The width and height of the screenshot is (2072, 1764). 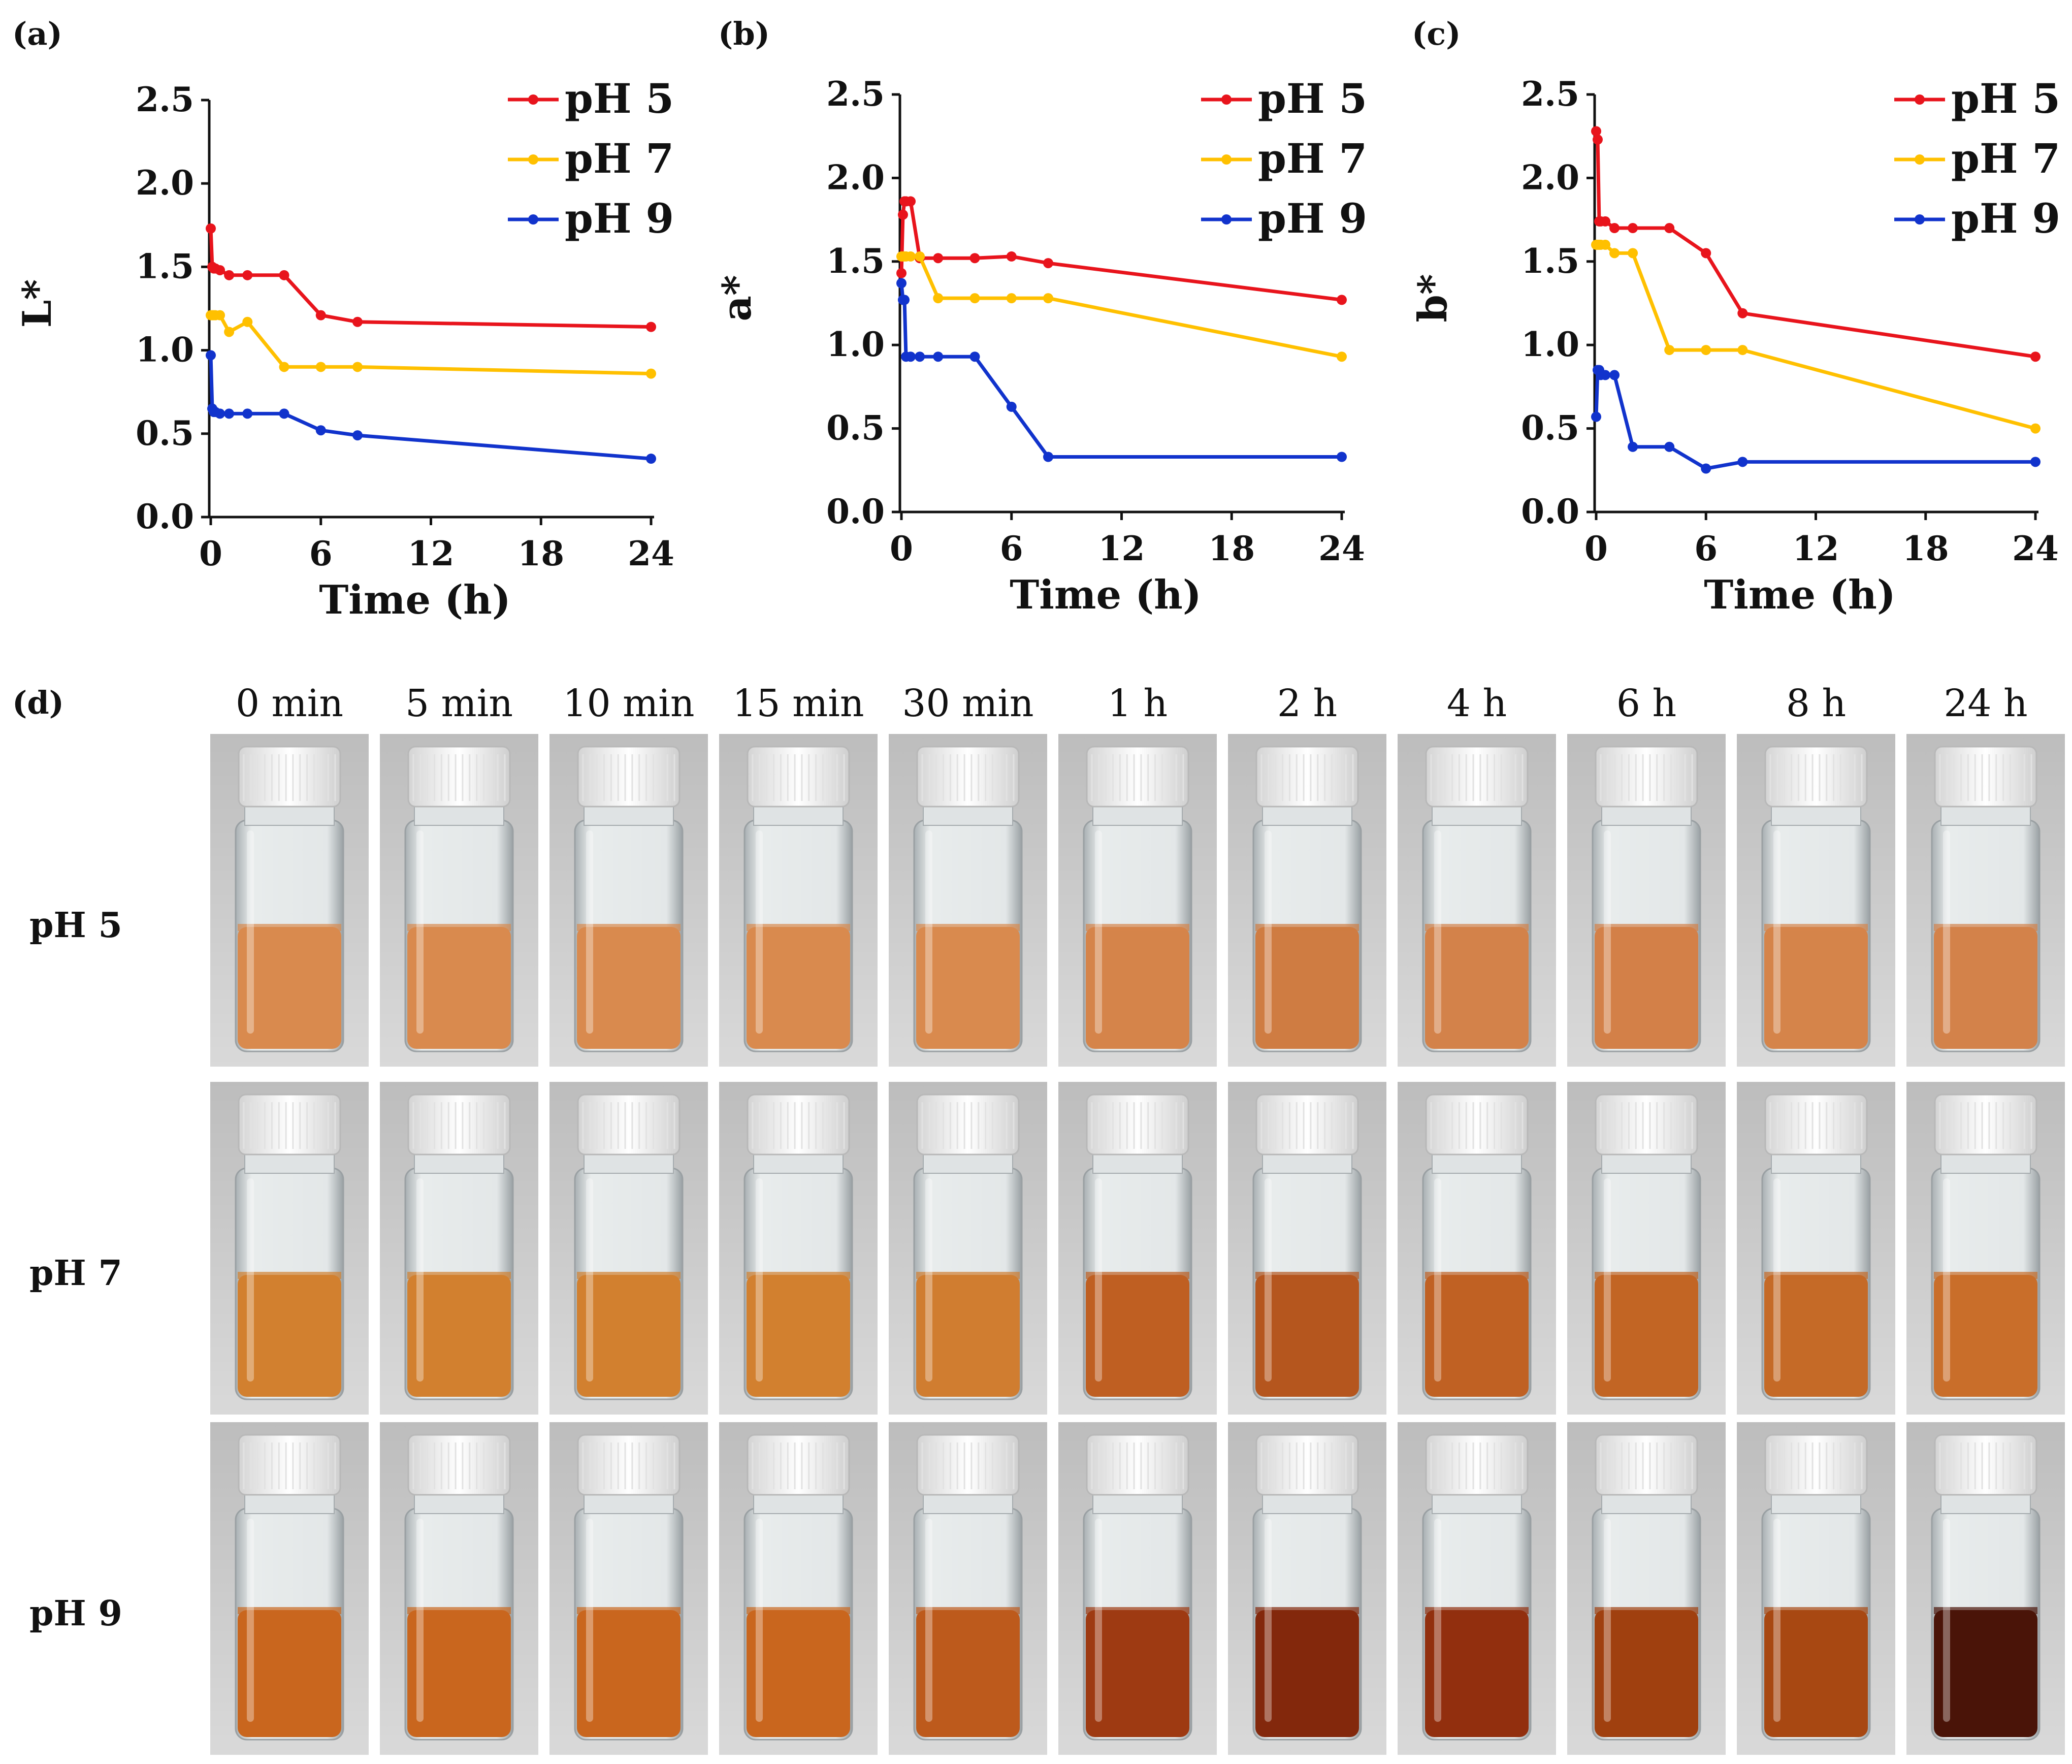 What do you see at coordinates (1307, 703) in the screenshot?
I see `column-header: 2 h` at bounding box center [1307, 703].